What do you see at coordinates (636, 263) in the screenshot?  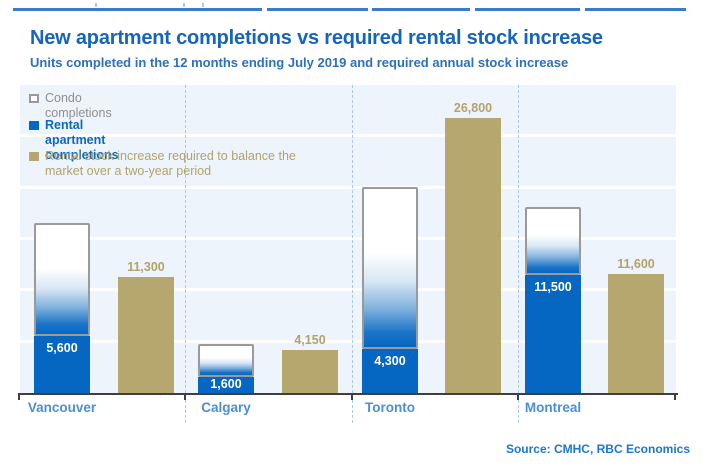 I see `data-label-stock-montreal: 11,600` at bounding box center [636, 263].